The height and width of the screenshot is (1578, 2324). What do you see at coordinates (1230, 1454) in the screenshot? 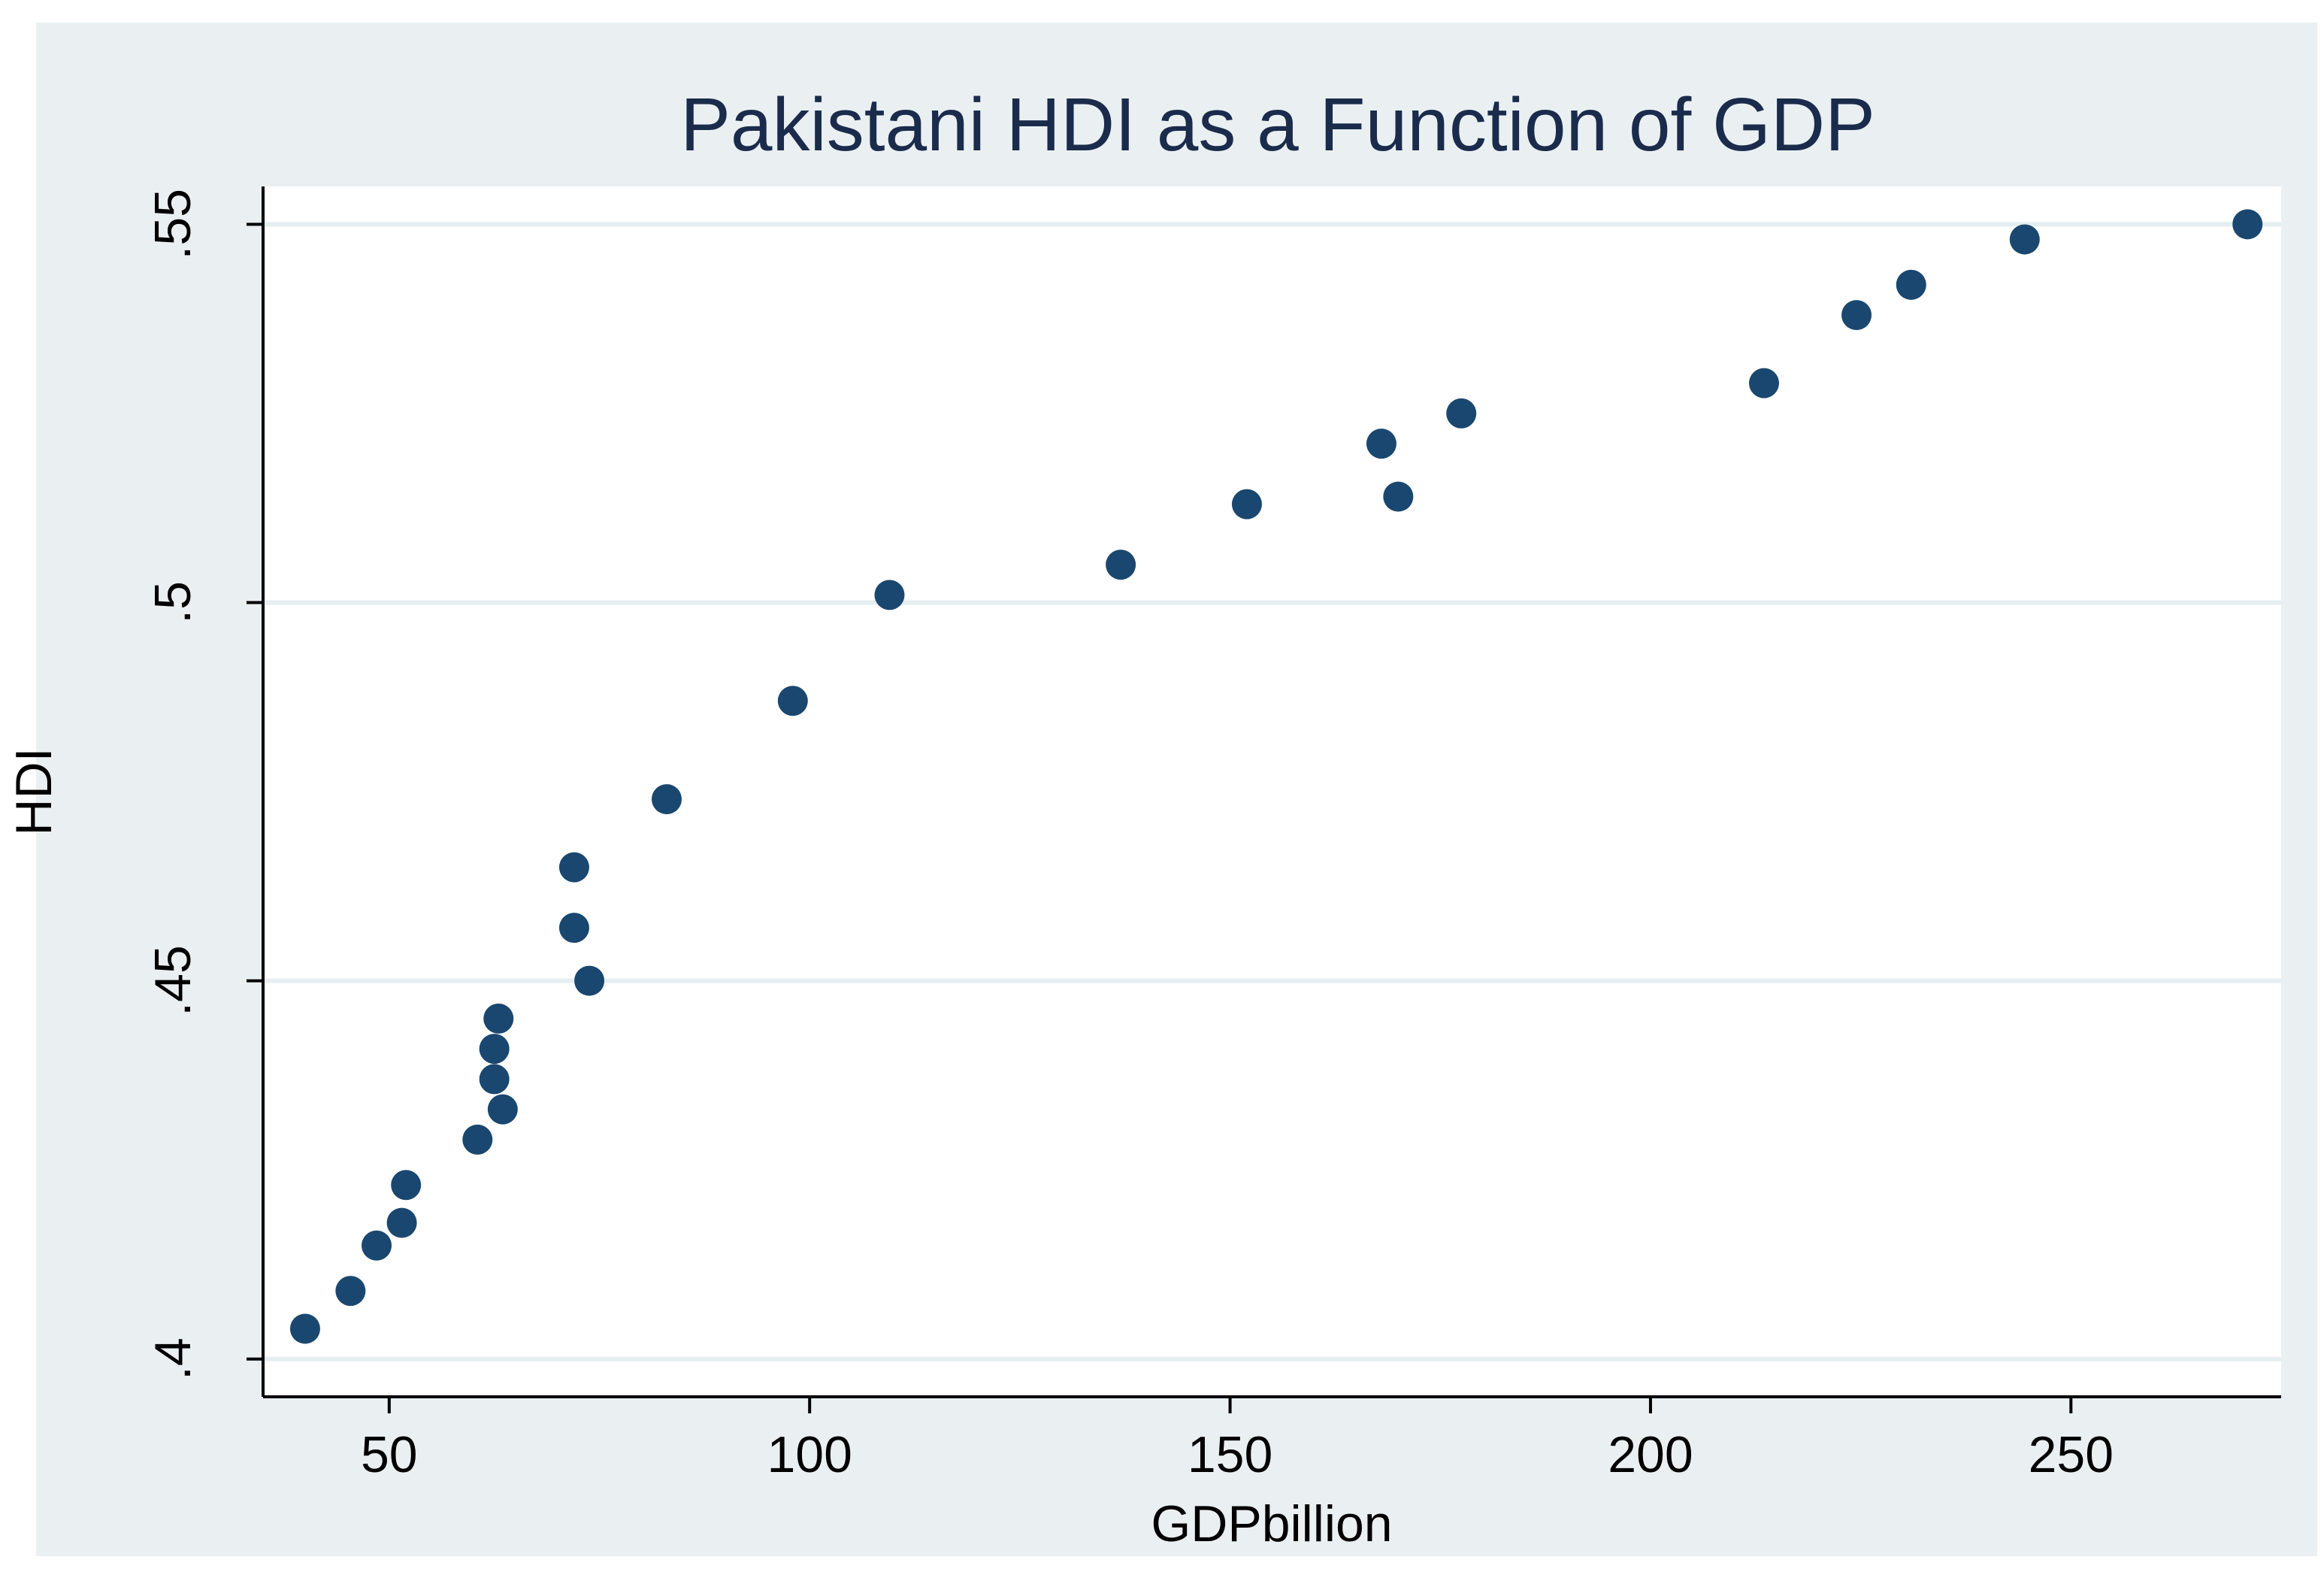
I see `x-tick-label: 150` at bounding box center [1230, 1454].